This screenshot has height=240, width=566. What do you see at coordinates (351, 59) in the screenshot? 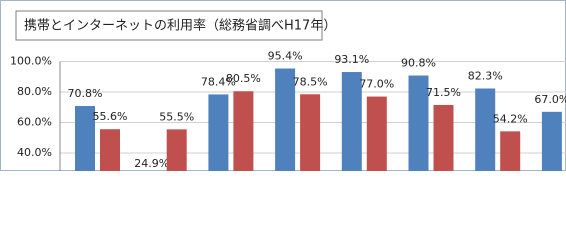
I see `value-label: 93.1%` at bounding box center [351, 59].